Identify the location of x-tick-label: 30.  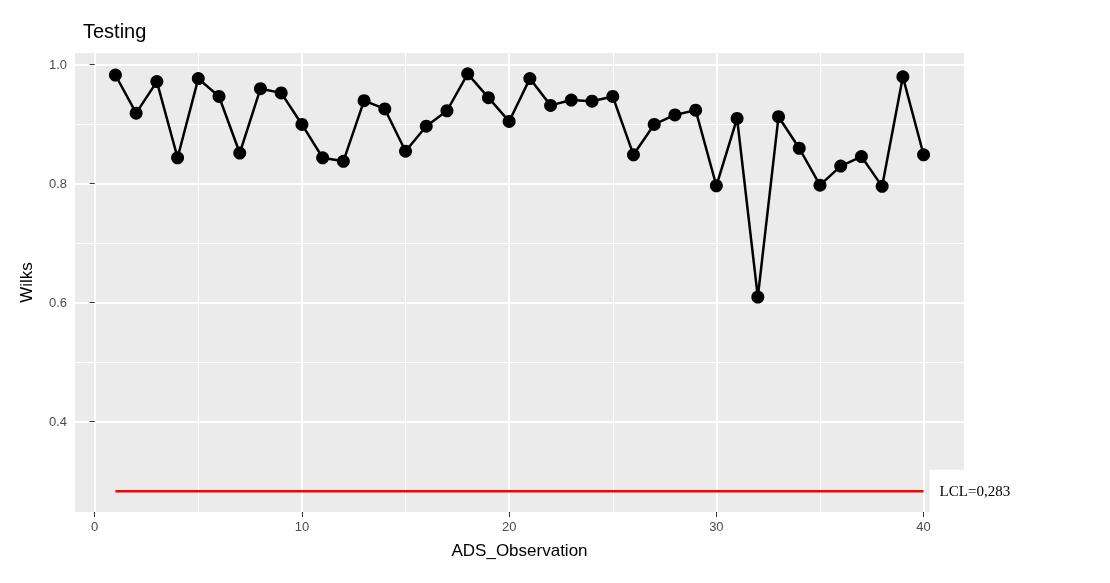
(716, 526).